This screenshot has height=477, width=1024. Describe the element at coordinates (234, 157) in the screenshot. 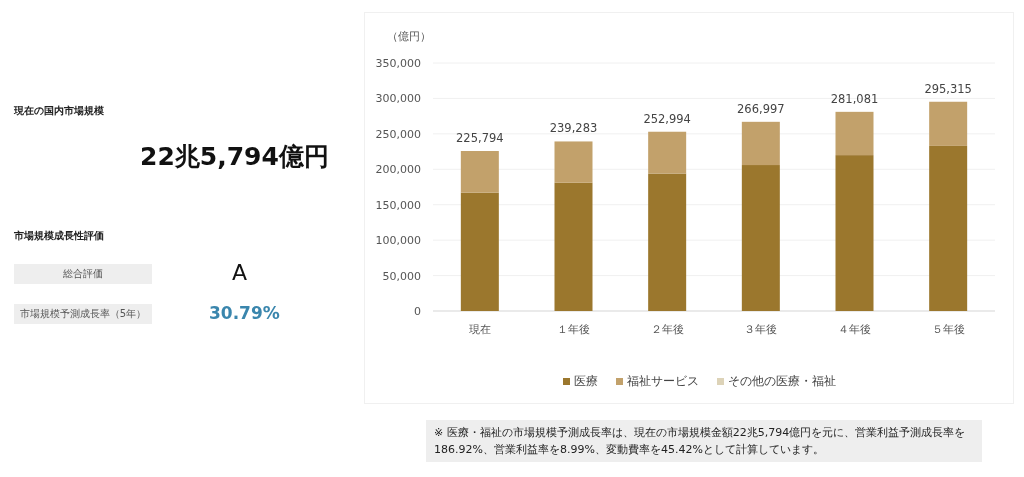

I see `text: 22兆5,794億円` at that location.